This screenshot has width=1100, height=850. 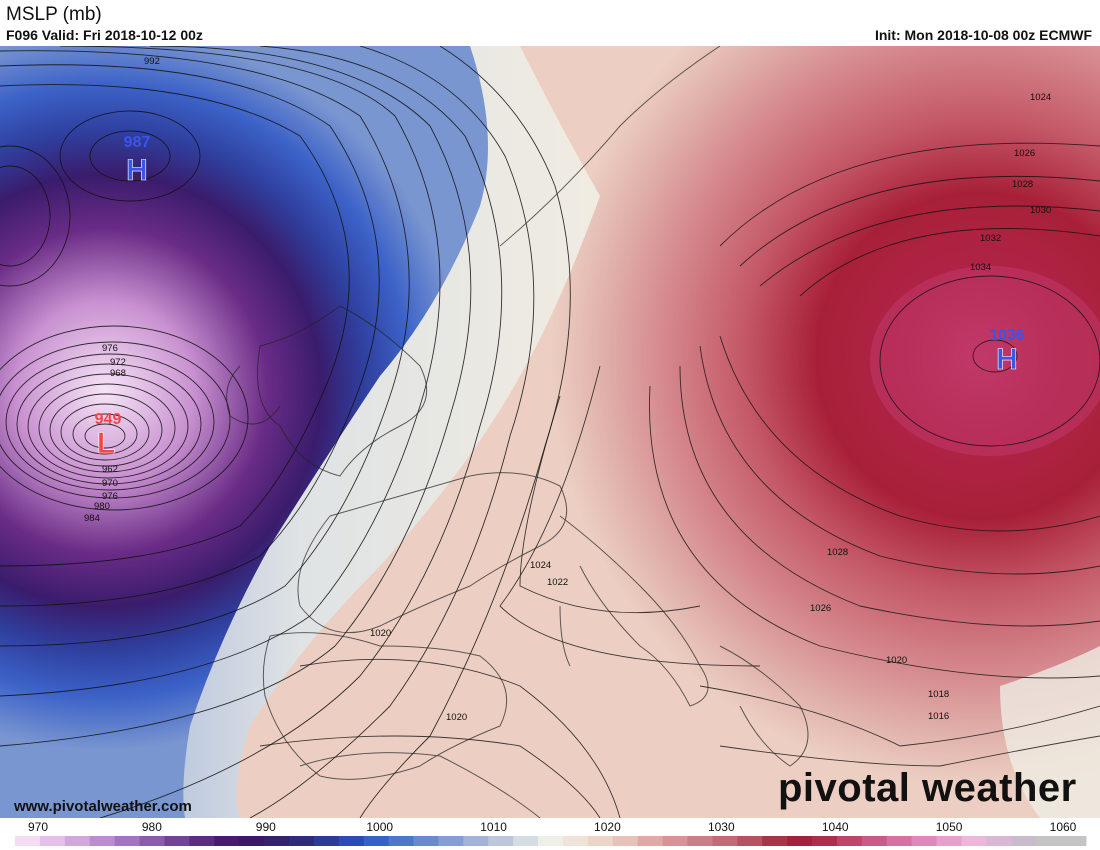 I want to click on high-symbol-1036: H, so click(x=1007, y=359).